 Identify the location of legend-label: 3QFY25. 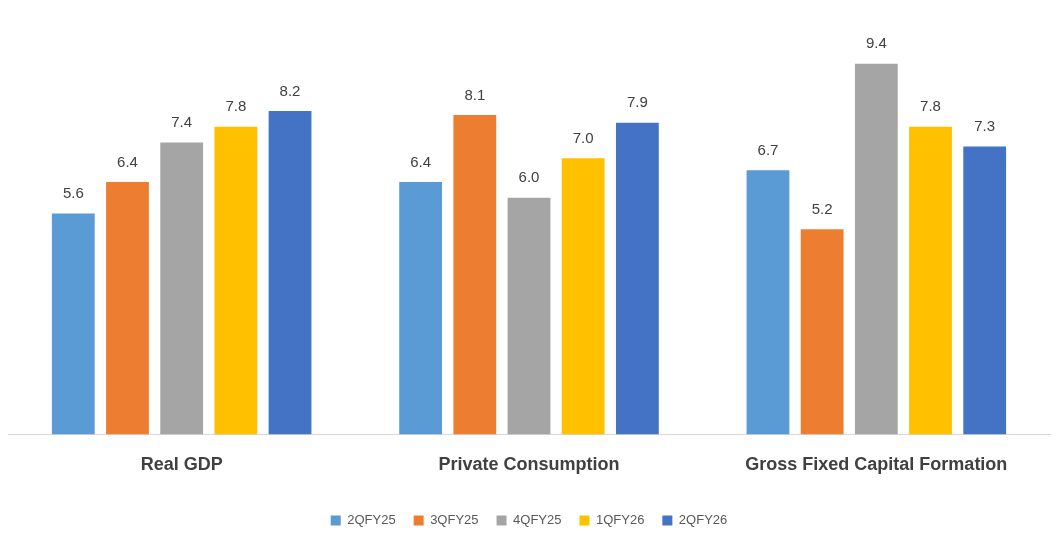
(454, 520).